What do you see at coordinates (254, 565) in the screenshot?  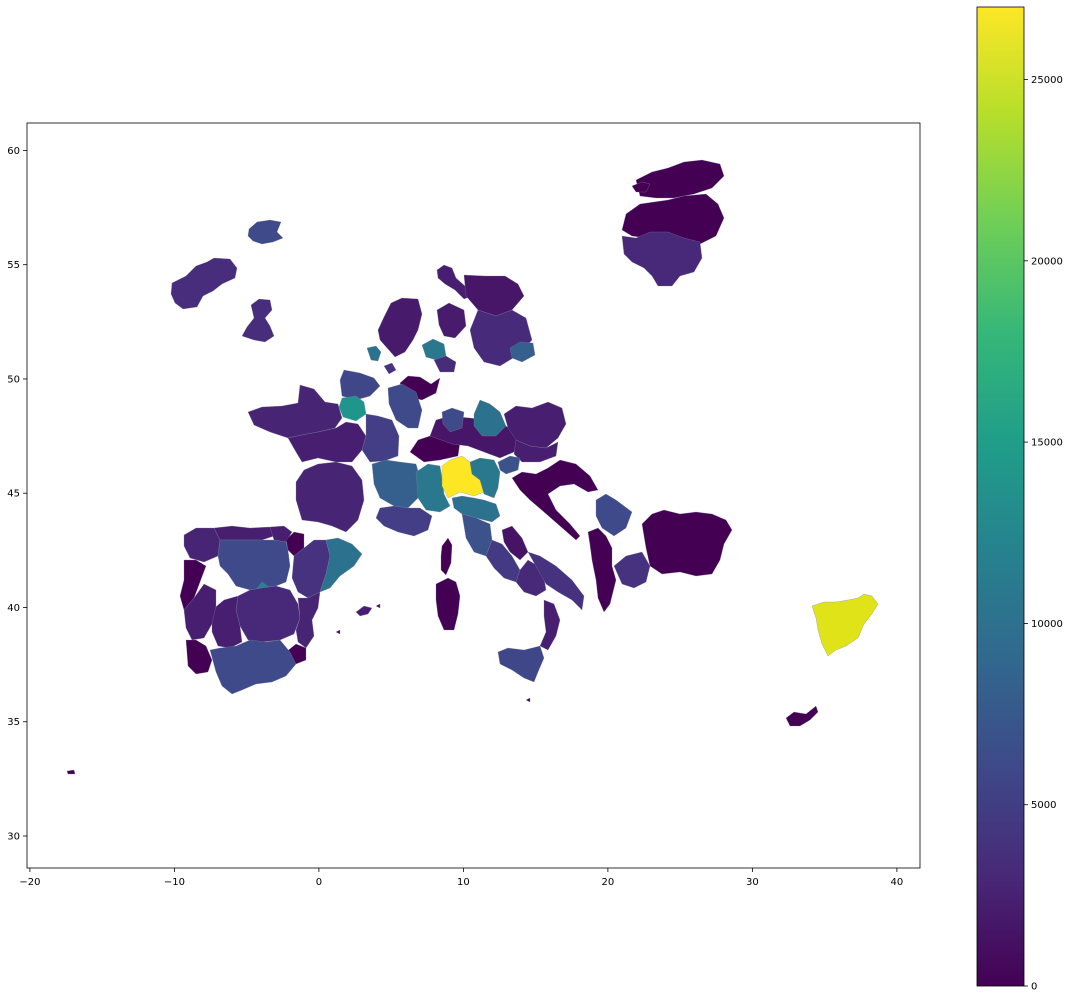 I see `region-castilla-leon` at bounding box center [254, 565].